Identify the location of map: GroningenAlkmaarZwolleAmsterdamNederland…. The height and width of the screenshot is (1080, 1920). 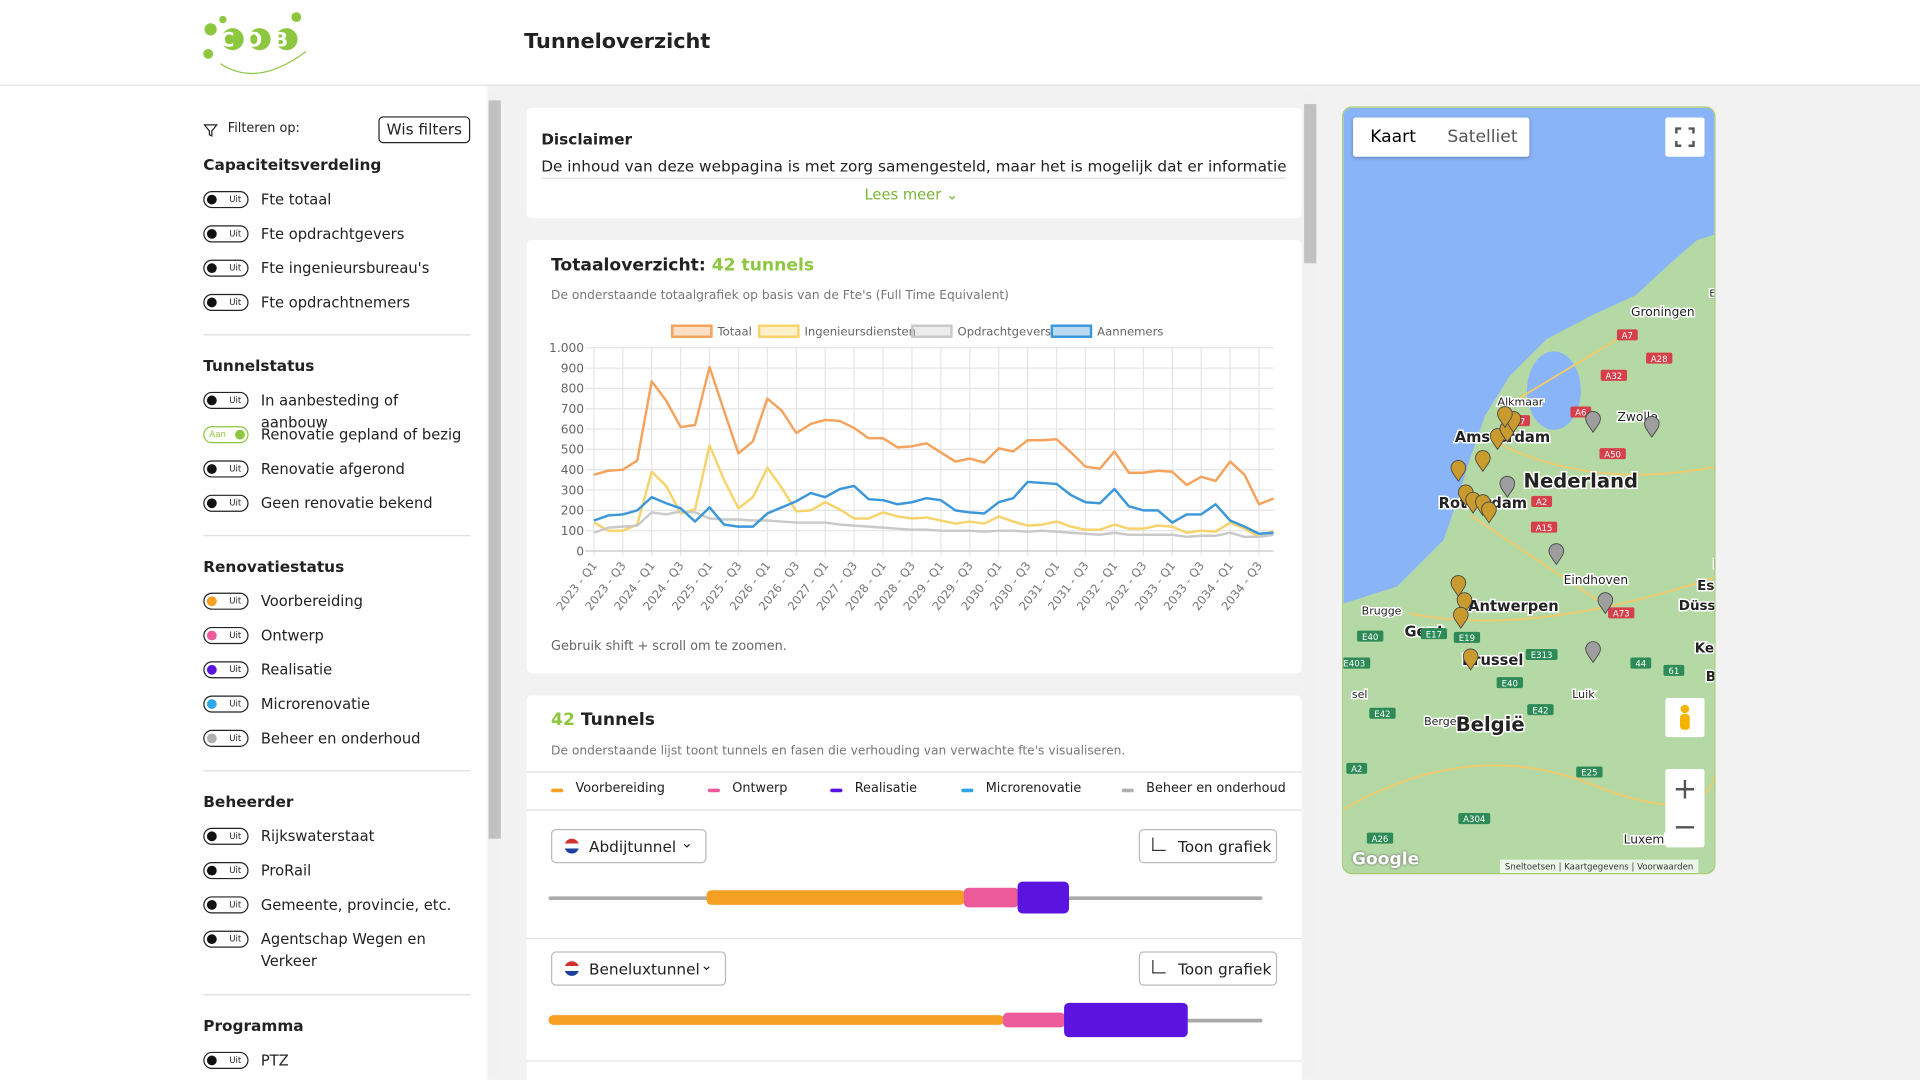
(1529, 490).